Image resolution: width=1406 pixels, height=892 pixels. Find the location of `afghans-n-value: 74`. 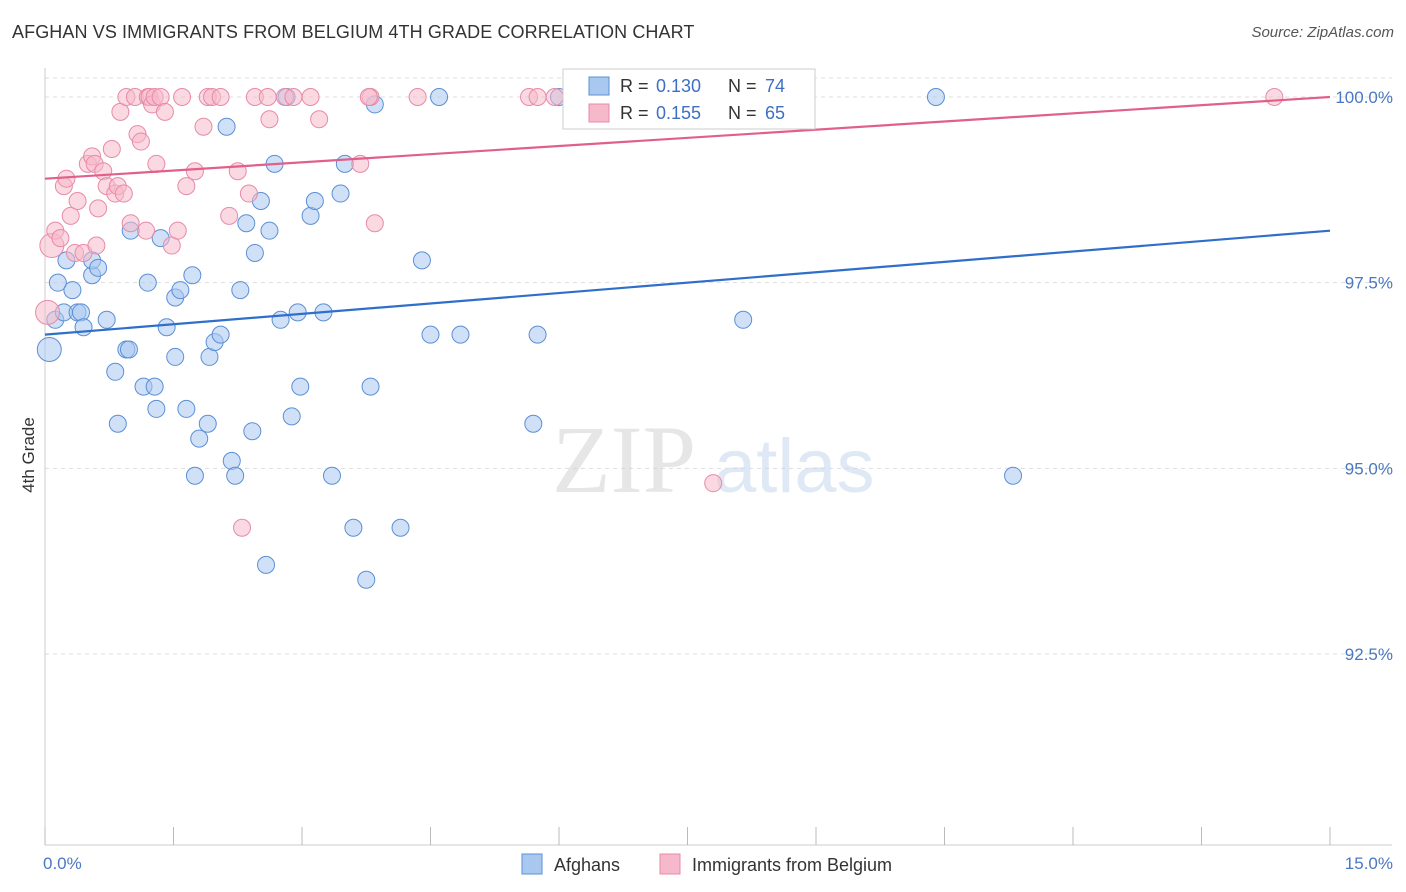

afghans-n-value: 74 is located at coordinates (775, 86).